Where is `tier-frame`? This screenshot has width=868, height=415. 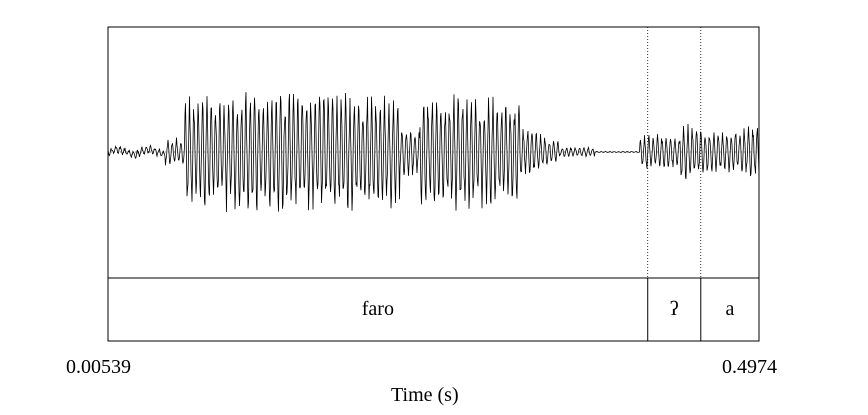
tier-frame is located at coordinates (433, 309).